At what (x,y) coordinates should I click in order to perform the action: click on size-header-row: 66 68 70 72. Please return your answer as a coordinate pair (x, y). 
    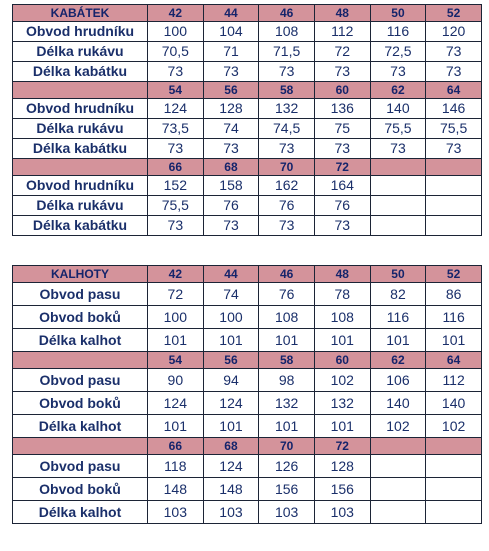
    Looking at the image, I should click on (247, 167).